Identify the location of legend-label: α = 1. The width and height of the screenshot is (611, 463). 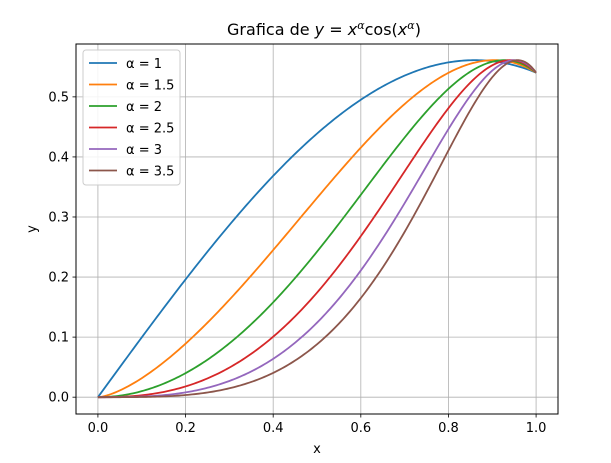
(144, 64).